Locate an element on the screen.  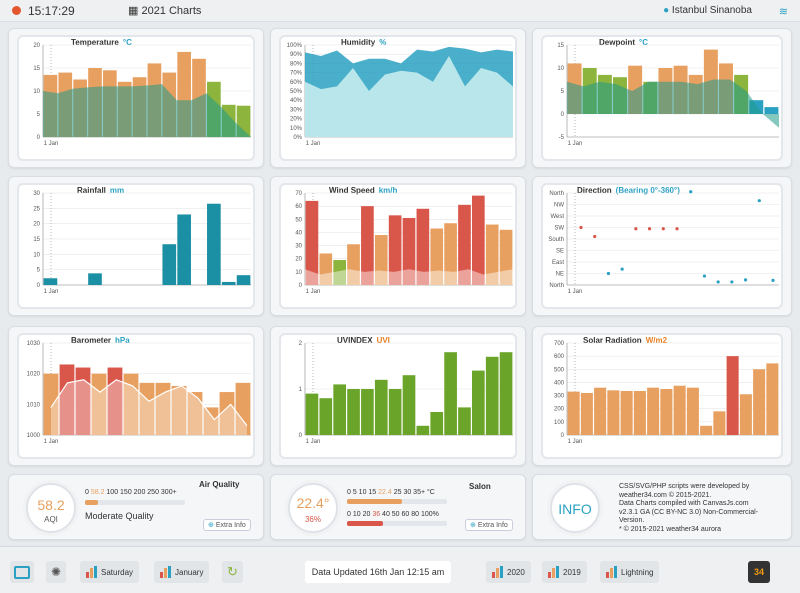
solar-unit: W/m2 is located at coordinates (656, 340).